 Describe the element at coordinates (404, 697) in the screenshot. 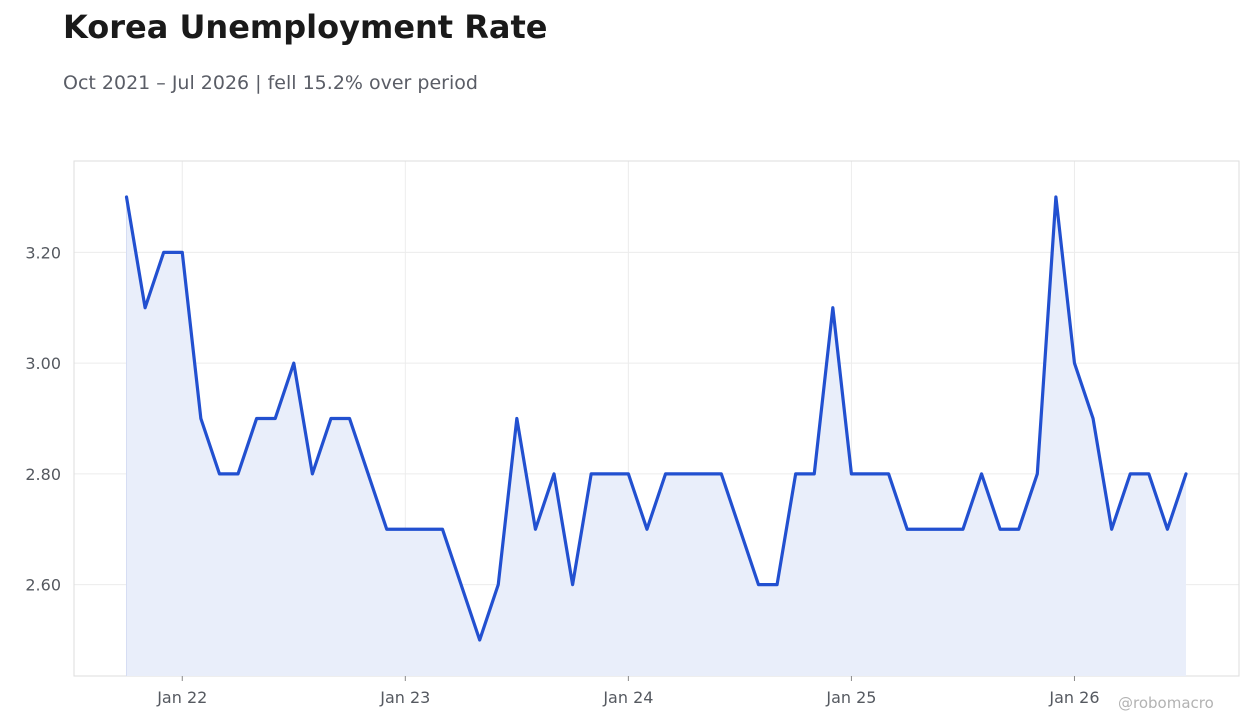

I see `x-tick-label: Jan 23` at that location.